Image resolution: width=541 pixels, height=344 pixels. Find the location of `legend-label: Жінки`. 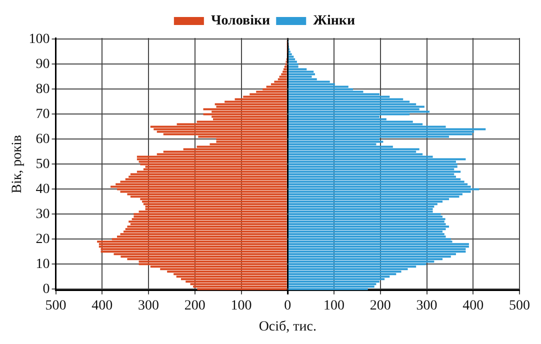

legend-label: Жінки is located at coordinates (334, 21).